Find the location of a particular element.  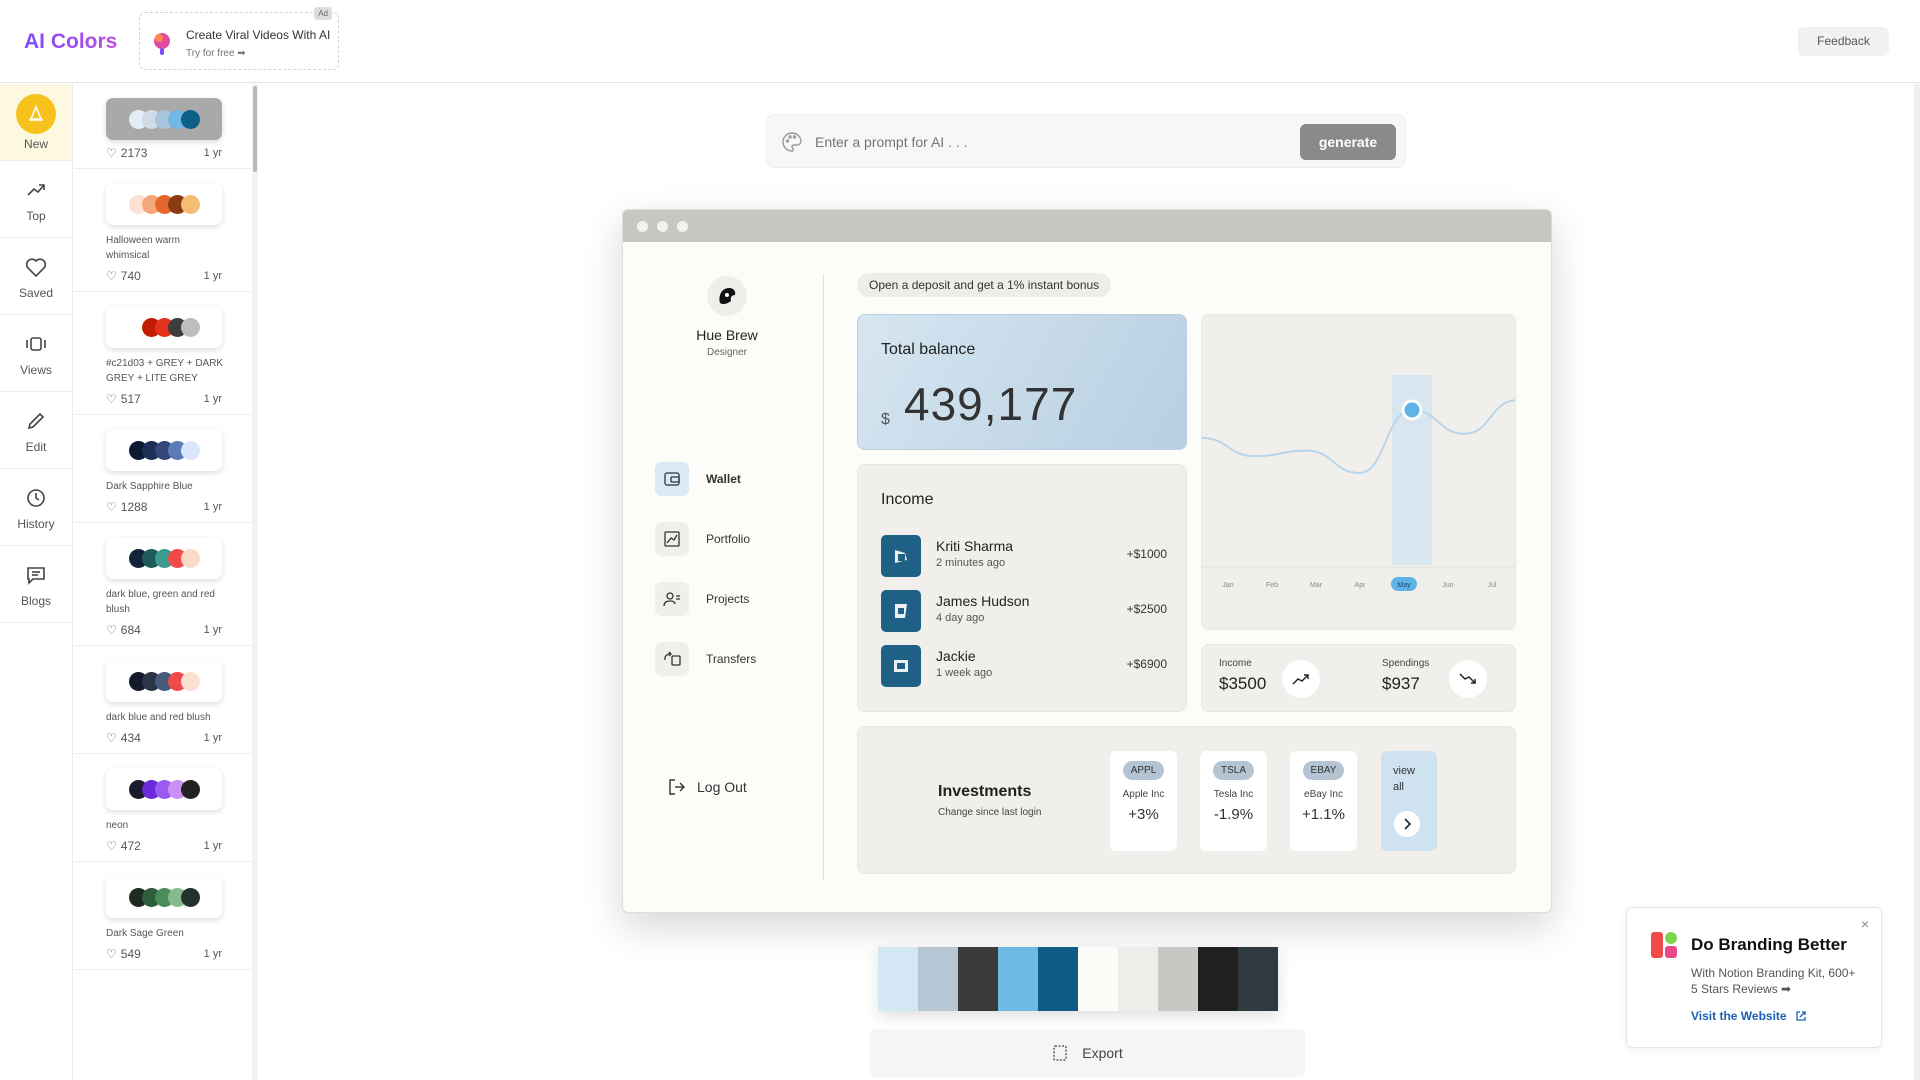

investments-title: Investments is located at coordinates (985, 791).